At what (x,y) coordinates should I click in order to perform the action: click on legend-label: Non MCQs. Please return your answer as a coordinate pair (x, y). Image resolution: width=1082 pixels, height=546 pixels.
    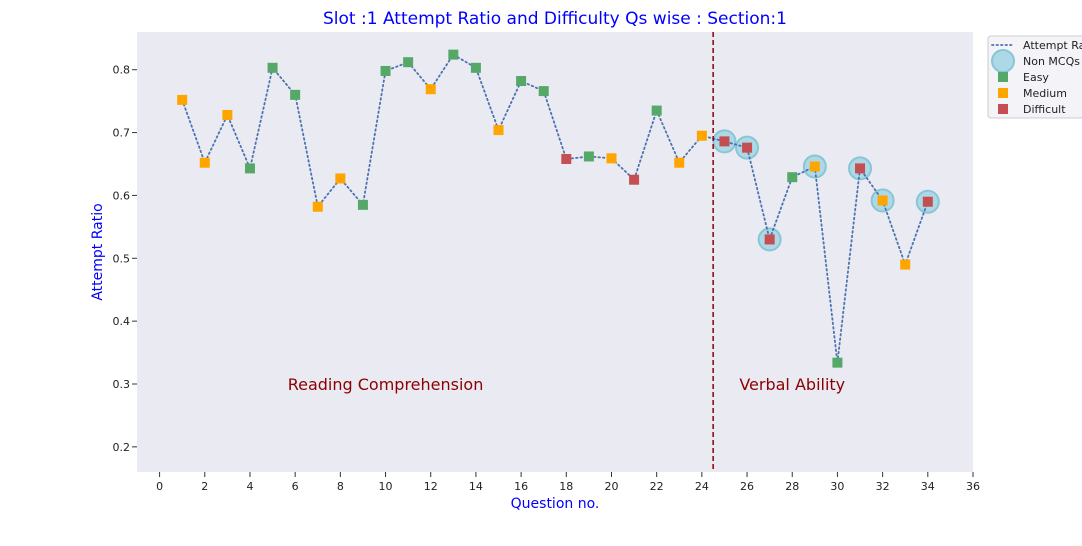
    Looking at the image, I should click on (1051, 61).